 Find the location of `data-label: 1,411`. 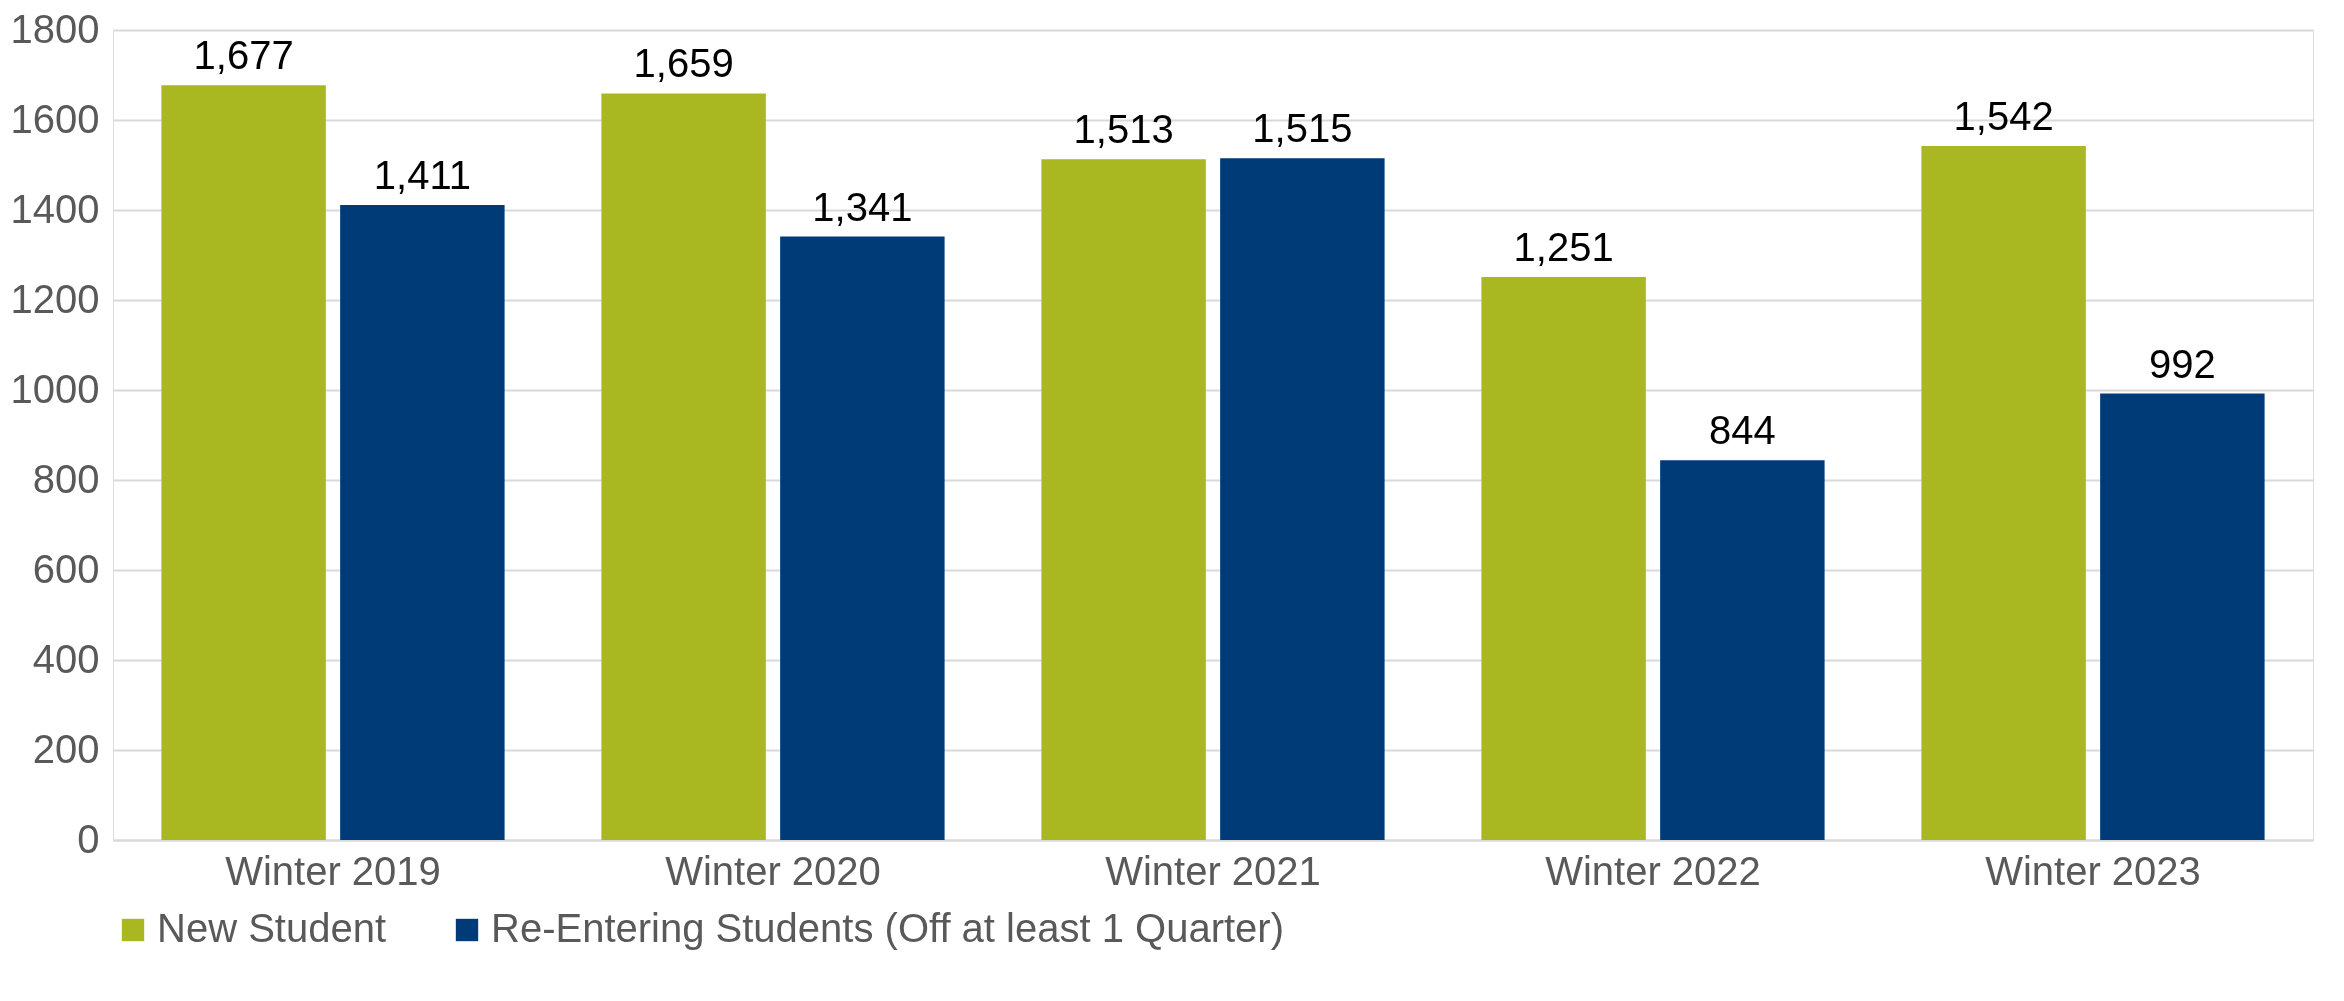

data-label: 1,411 is located at coordinates (422, 175).